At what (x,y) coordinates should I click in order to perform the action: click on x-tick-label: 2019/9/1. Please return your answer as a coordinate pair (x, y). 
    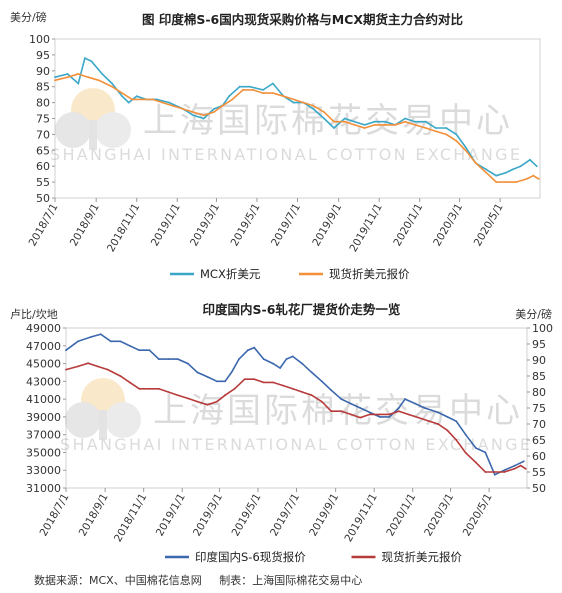
    Looking at the image, I should click on (324, 515).